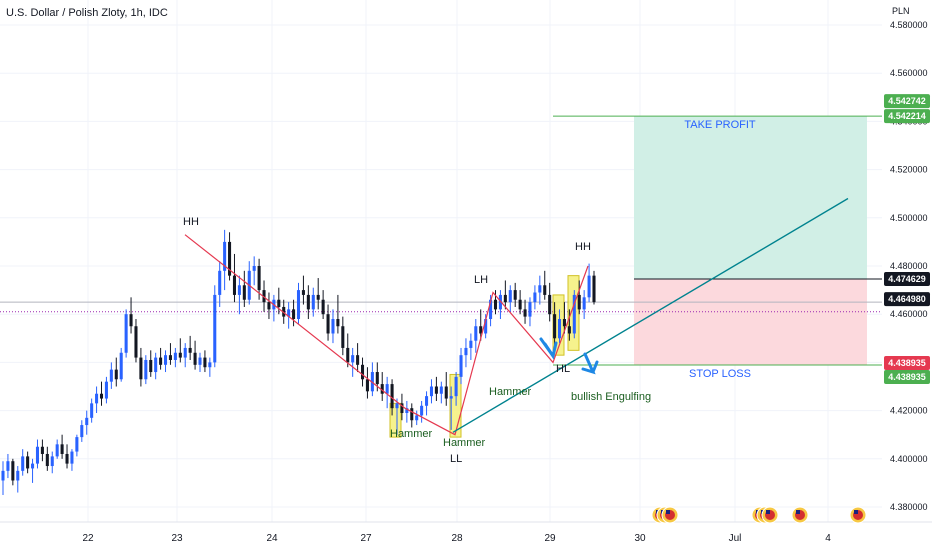  Describe the element at coordinates (720, 374) in the screenshot. I see `stop-loss-label: STOP LOSS` at that location.